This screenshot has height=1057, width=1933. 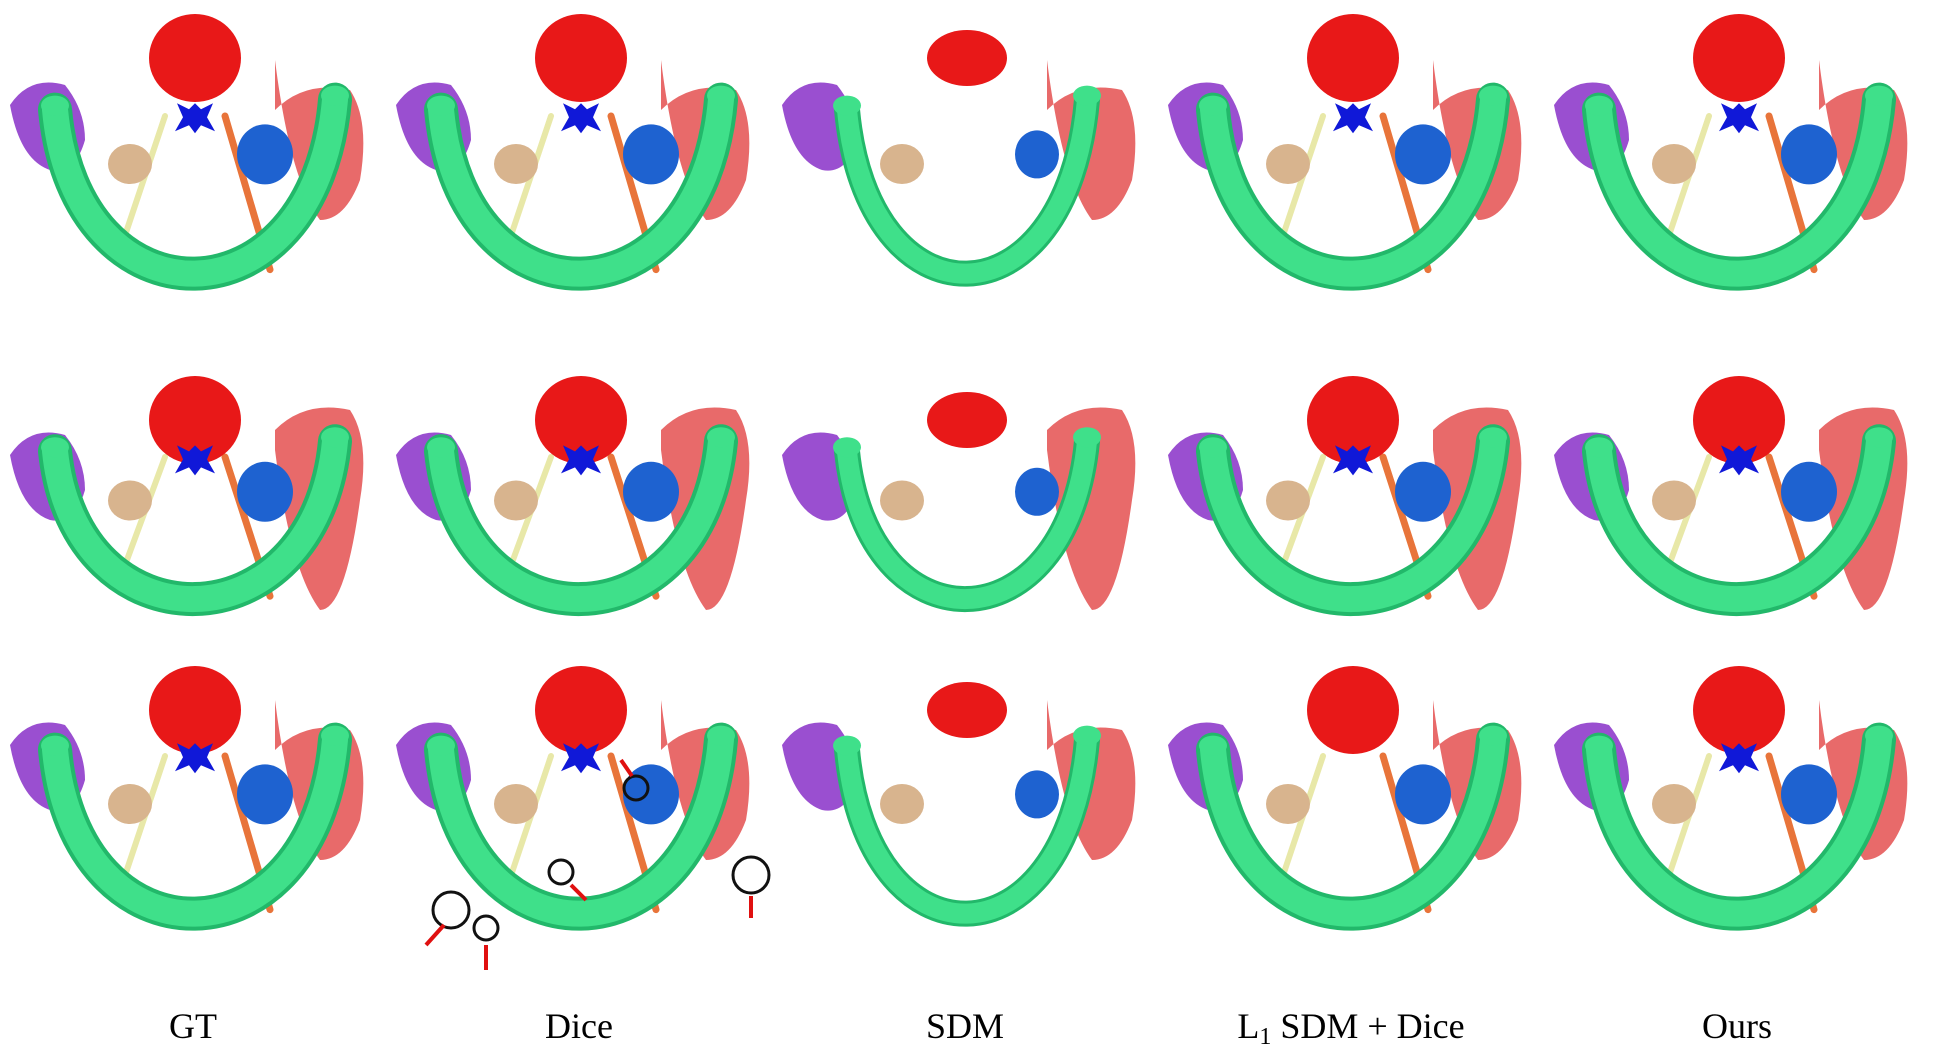 What do you see at coordinates (965, 1026) in the screenshot?
I see `col-label-sdm: SDM` at bounding box center [965, 1026].